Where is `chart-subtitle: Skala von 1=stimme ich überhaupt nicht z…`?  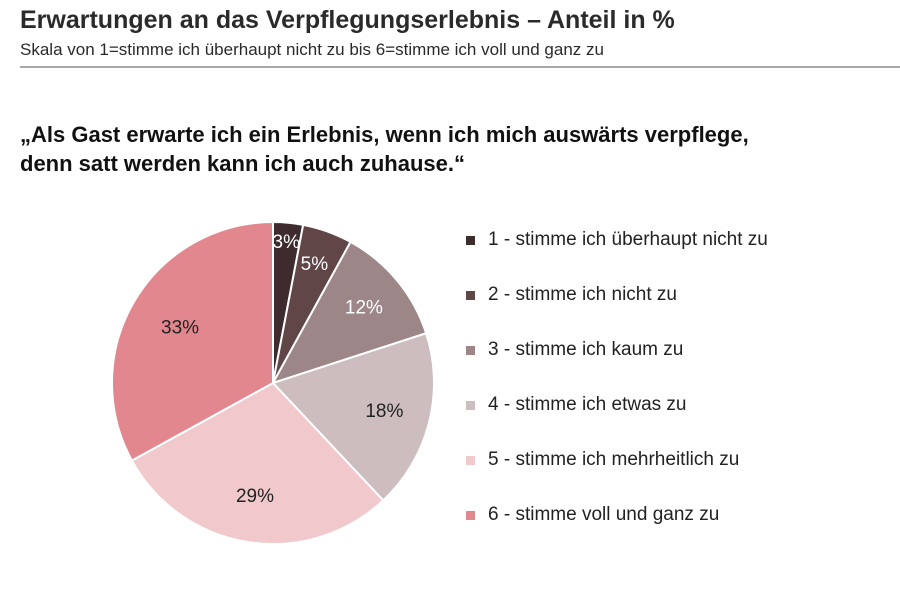
chart-subtitle: Skala von 1=stimme ich überhaupt nicht z… is located at coordinates (312, 49).